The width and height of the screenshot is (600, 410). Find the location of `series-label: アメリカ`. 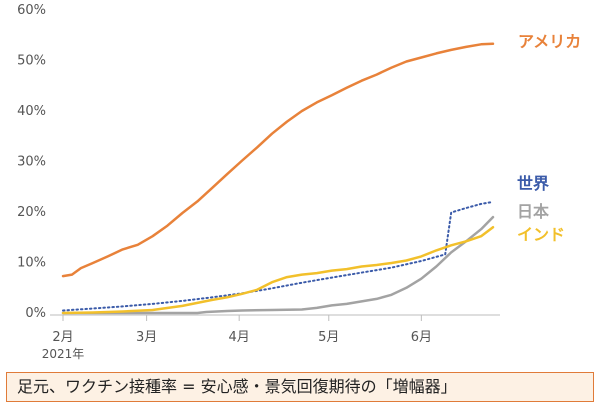

series-label: アメリカ is located at coordinates (549, 41).